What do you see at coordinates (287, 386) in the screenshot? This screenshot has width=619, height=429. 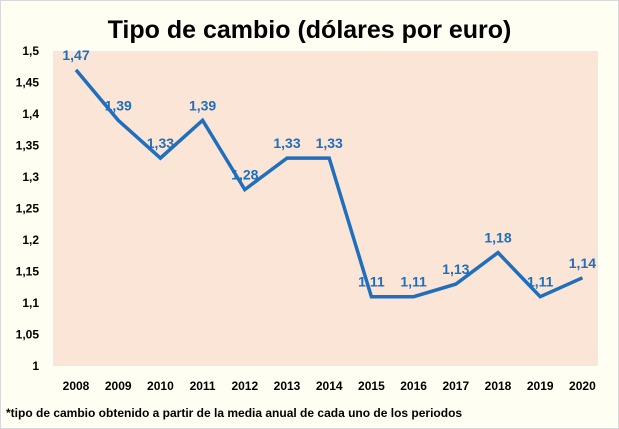 I see `x-tick-label: 2013` at bounding box center [287, 386].